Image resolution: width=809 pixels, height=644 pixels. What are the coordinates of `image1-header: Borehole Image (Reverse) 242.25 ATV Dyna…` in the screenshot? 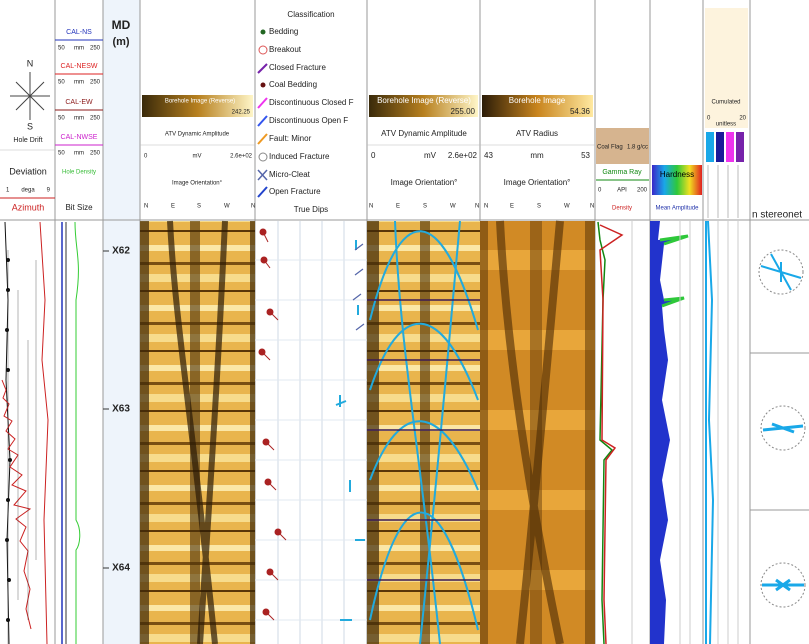 It's located at (197, 152).